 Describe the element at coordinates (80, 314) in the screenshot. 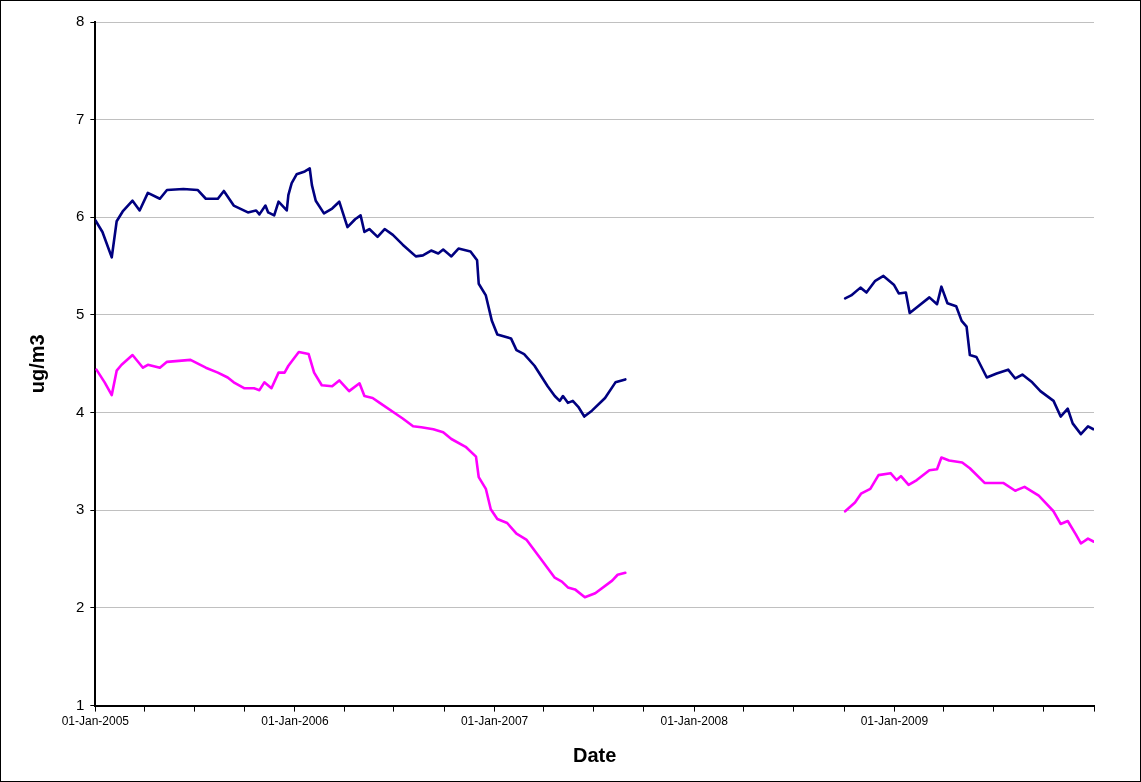

I see `y-tick-label: 5` at that location.